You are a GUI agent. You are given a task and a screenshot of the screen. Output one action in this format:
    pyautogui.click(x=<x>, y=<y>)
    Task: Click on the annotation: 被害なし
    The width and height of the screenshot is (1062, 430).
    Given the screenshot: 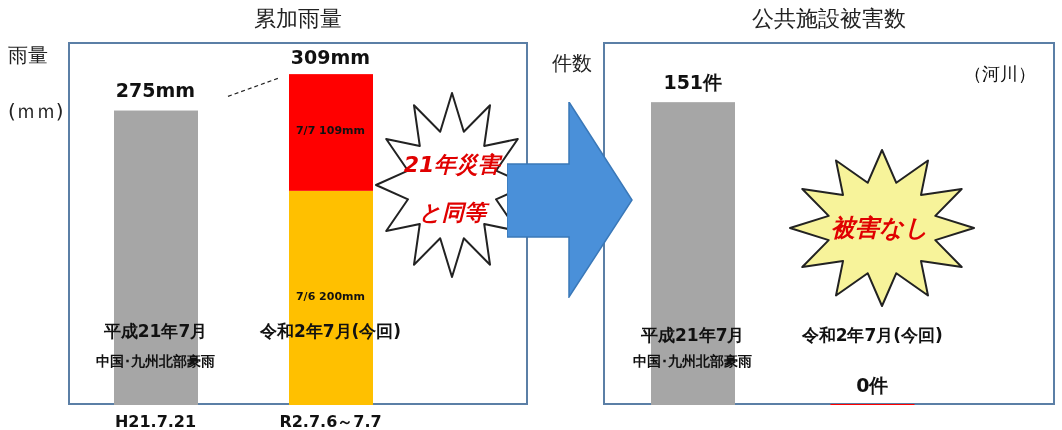 What is the action you would take?
    pyautogui.click(x=880, y=228)
    